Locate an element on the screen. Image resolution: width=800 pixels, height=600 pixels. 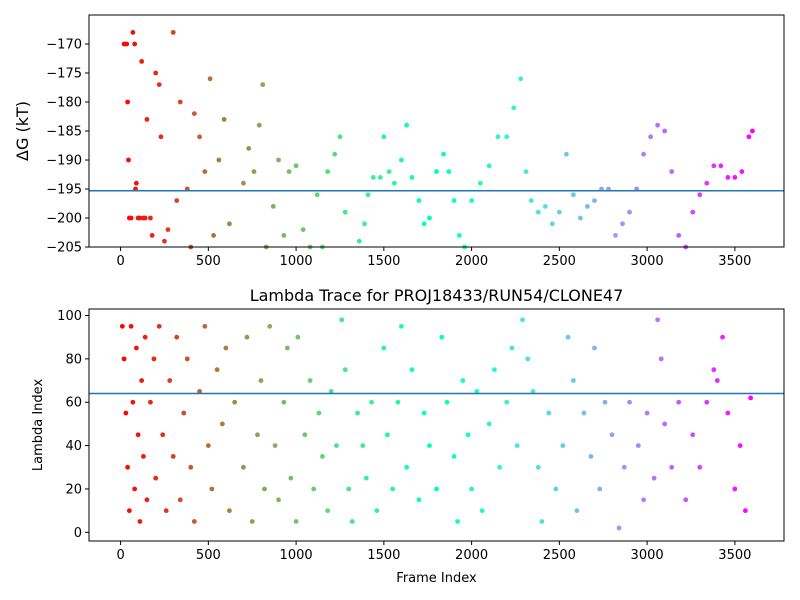
lambda-x-ticks: 0 500 1000 1500 2000 2500 3000 3500 is located at coordinates (433, 552).